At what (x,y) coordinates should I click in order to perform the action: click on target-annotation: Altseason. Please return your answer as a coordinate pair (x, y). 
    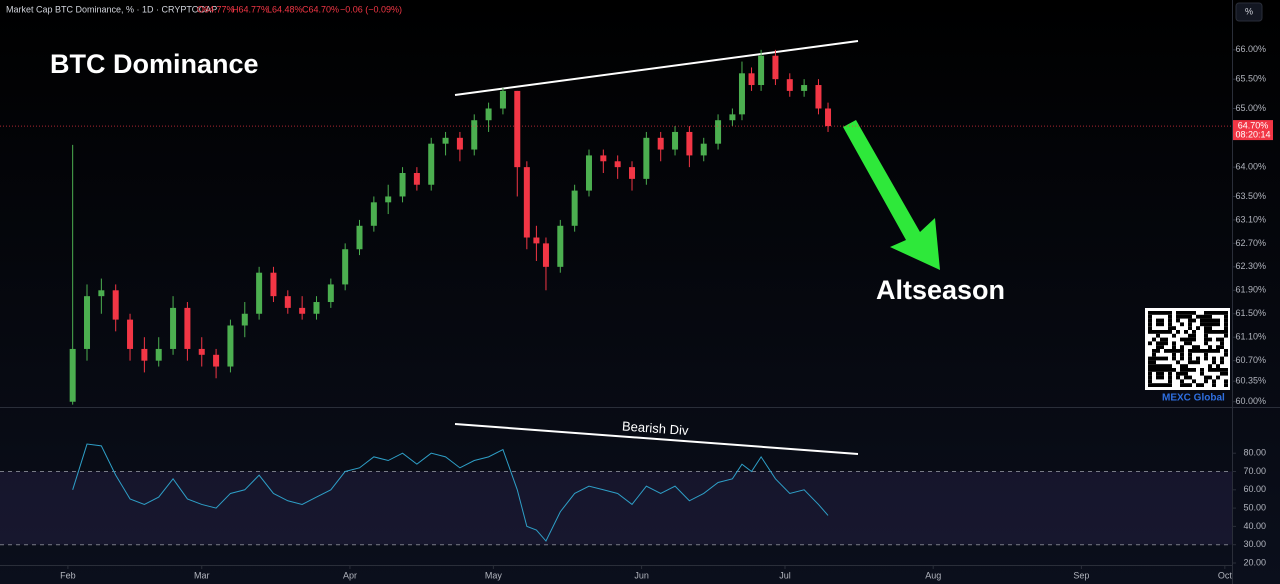
    Looking at the image, I should click on (940, 290).